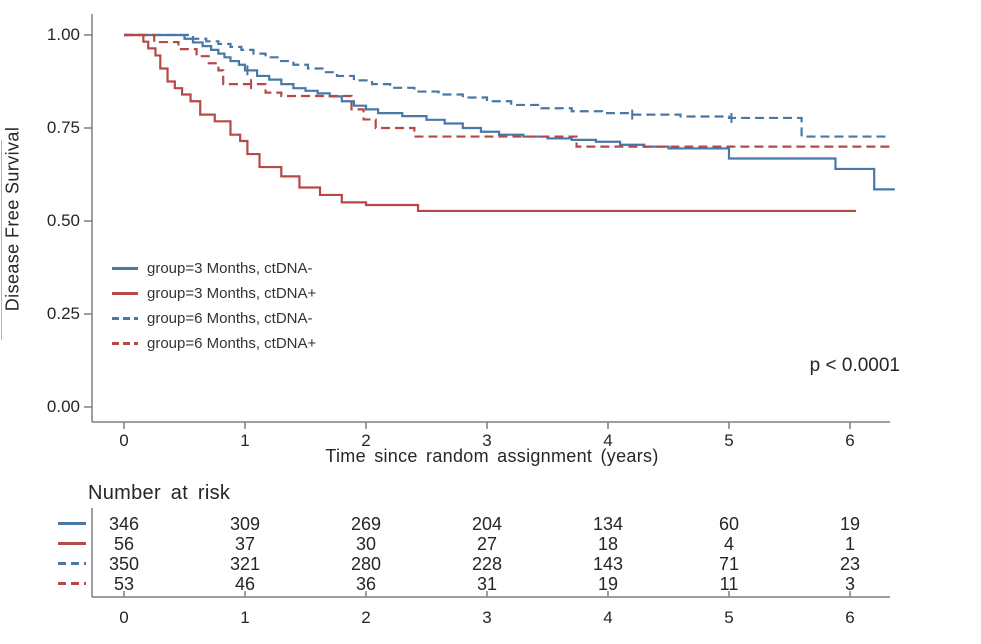 This screenshot has height=644, width=981. What do you see at coordinates (63, 313) in the screenshot?
I see `y-tick-label: 0.25` at bounding box center [63, 313].